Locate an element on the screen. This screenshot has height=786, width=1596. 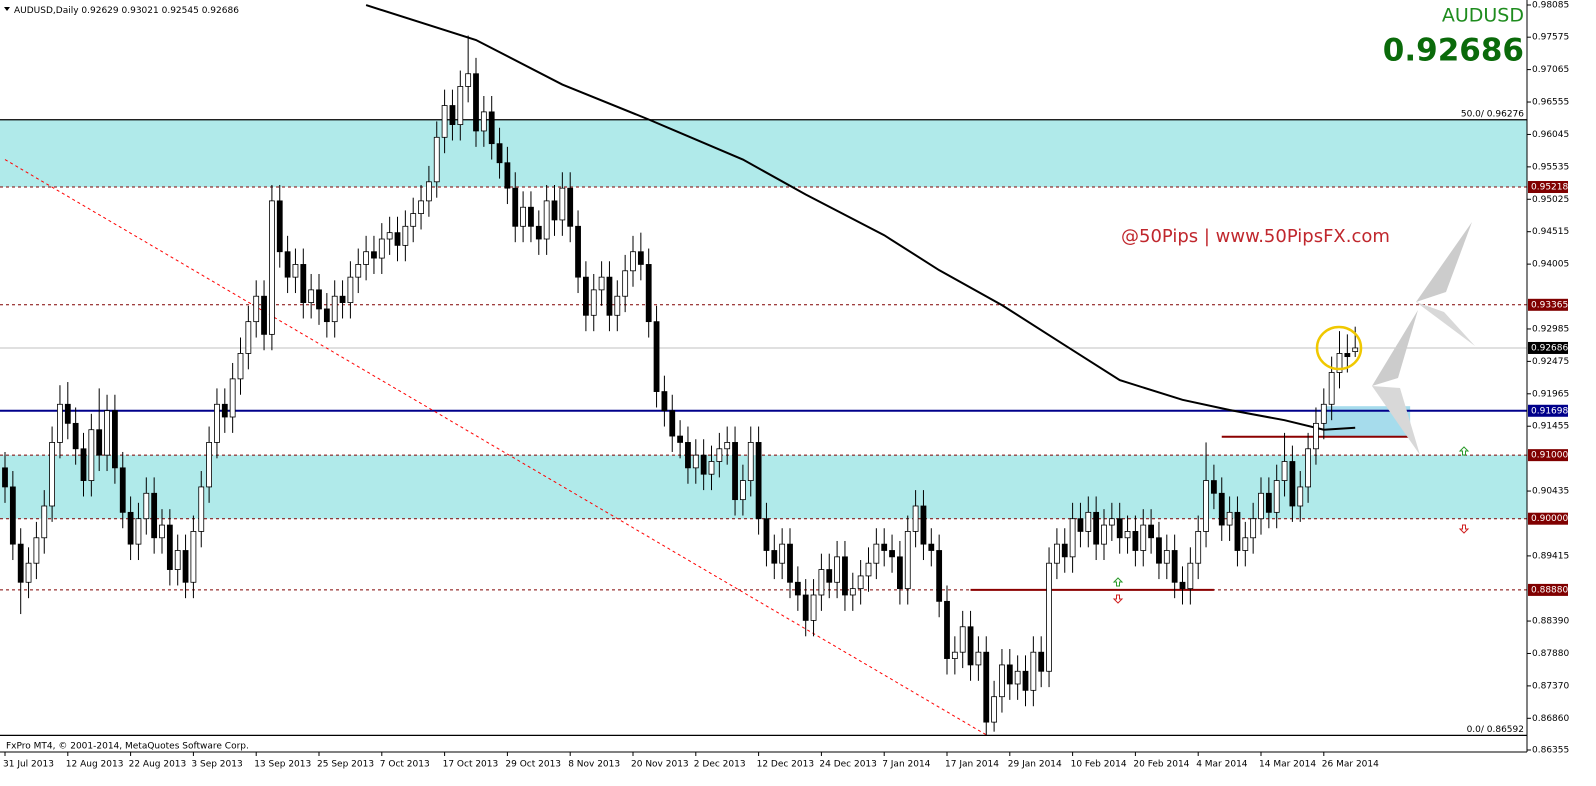
x-tick-label: 29 Oct 2013 is located at coordinates (533, 765).